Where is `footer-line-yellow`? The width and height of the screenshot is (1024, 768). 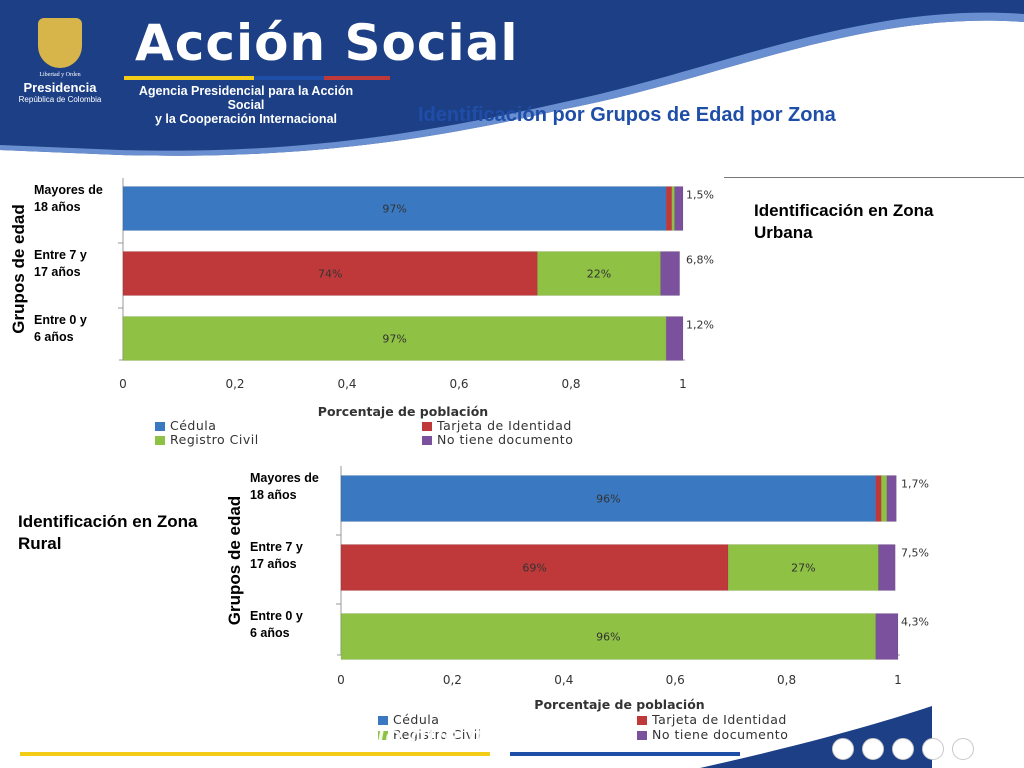 footer-line-yellow is located at coordinates (255, 754).